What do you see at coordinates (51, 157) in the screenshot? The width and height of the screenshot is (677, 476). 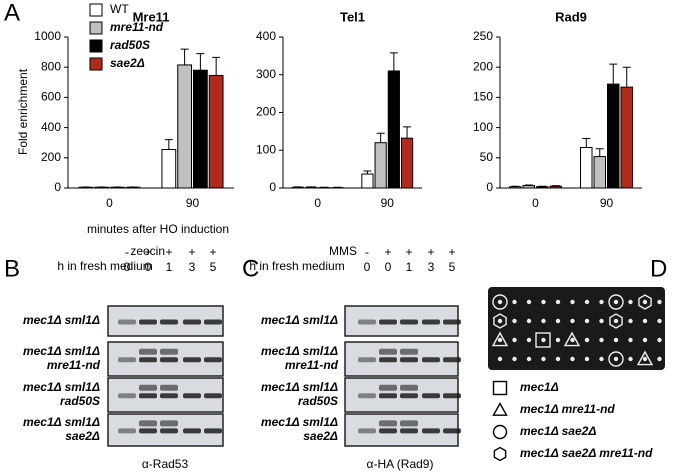 I see `y-tick-label: 200` at bounding box center [51, 157].